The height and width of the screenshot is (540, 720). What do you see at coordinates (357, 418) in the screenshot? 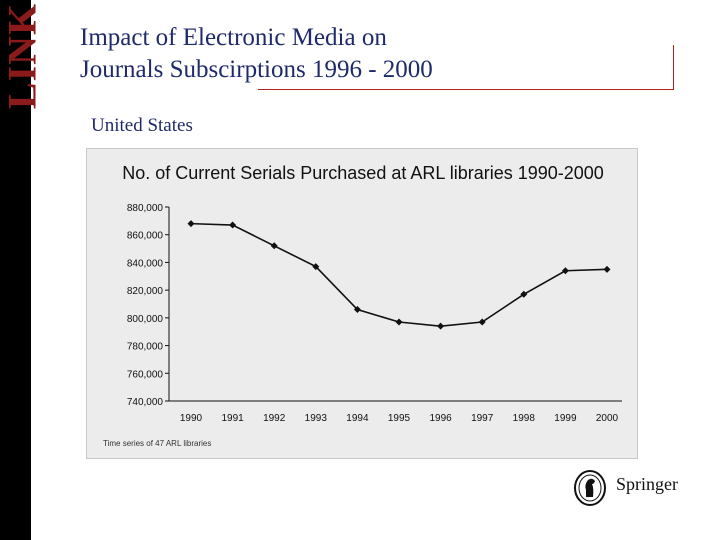
I see `x-tick-label: 1994` at bounding box center [357, 418].